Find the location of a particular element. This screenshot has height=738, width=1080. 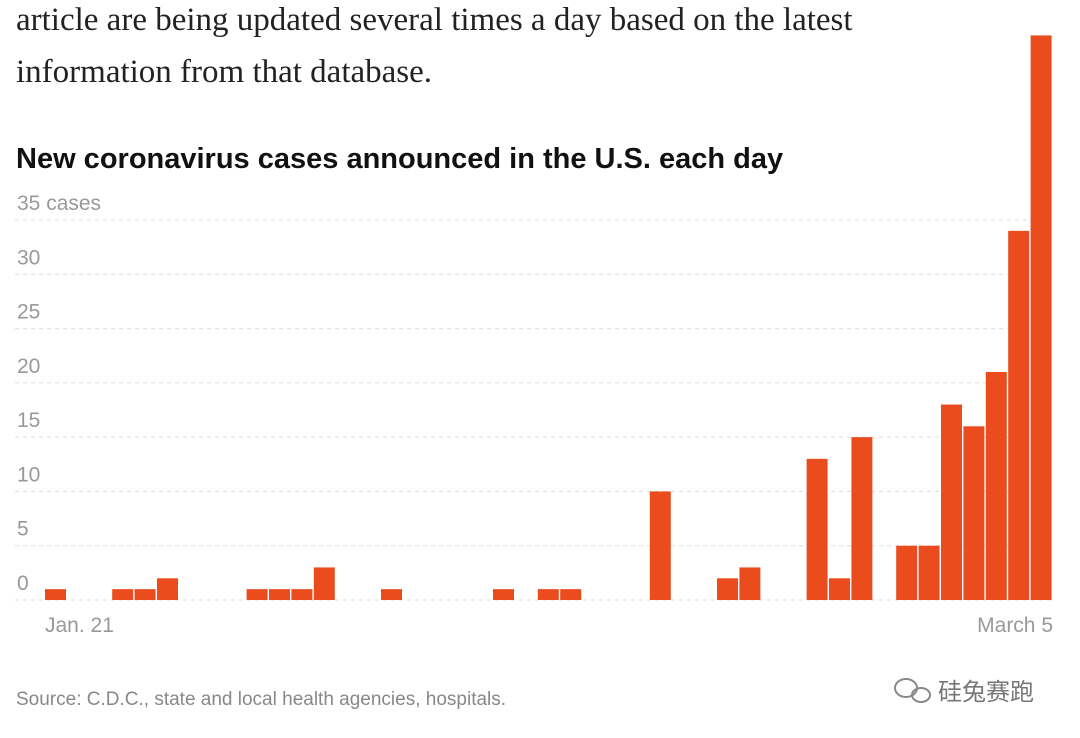

y-tick-label: 15 is located at coordinates (28, 420).